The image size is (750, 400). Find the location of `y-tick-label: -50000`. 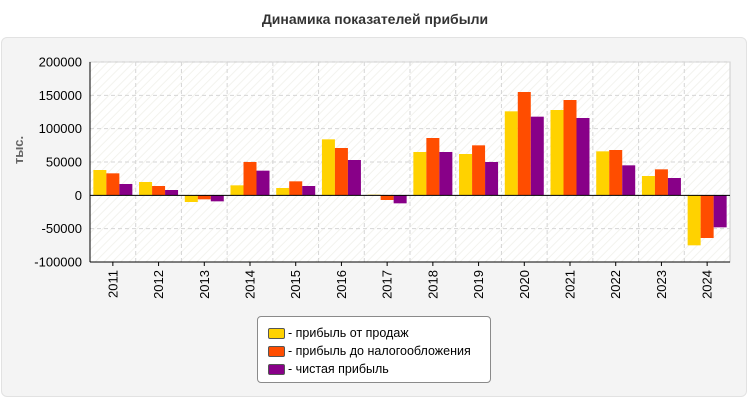

y-tick-label: -50000 is located at coordinates (62, 228).